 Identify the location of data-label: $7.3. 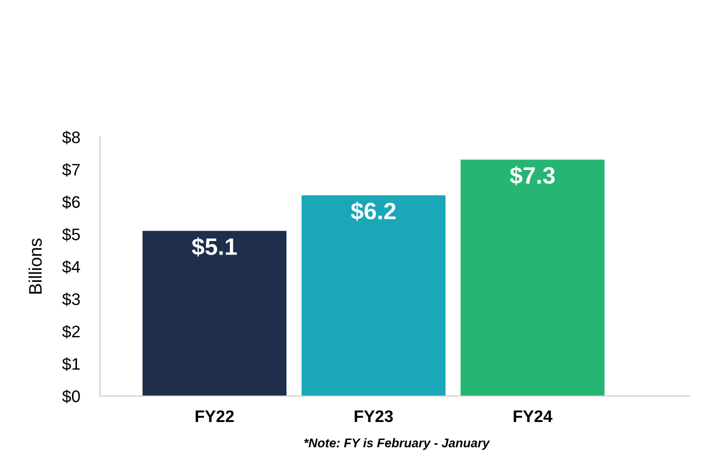
(532, 176).